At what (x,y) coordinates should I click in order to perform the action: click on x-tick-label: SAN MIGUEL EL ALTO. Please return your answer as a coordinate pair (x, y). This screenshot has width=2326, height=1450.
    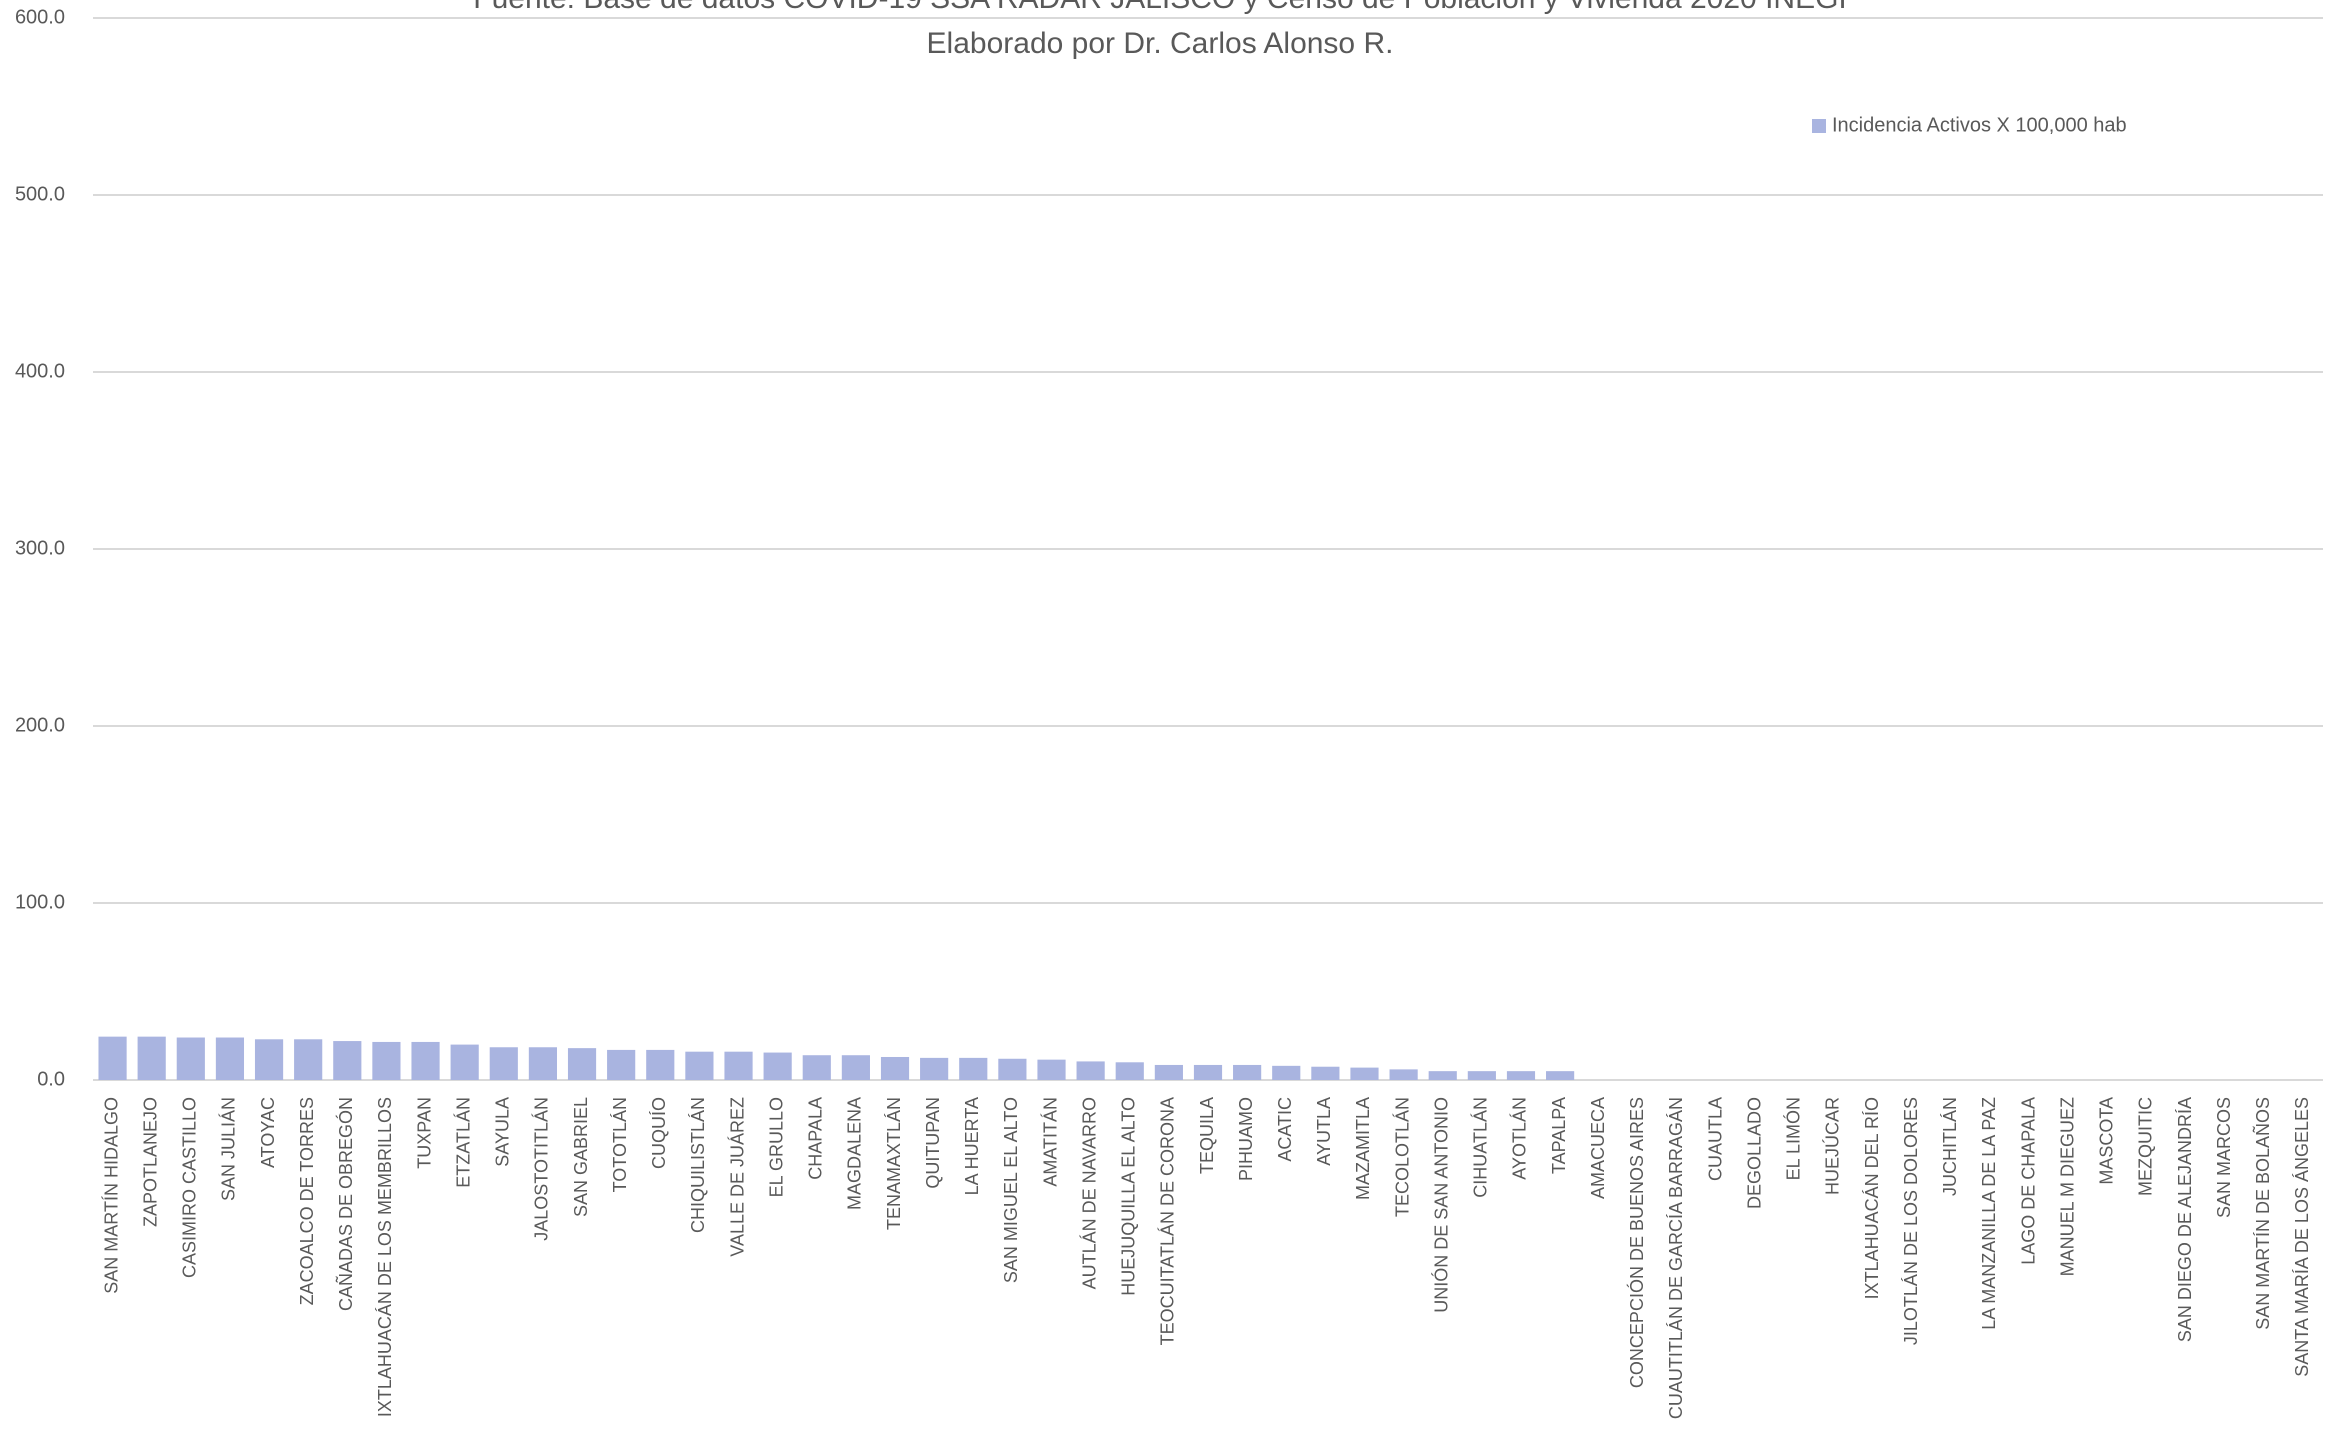
    Looking at the image, I should click on (1011, 1190).